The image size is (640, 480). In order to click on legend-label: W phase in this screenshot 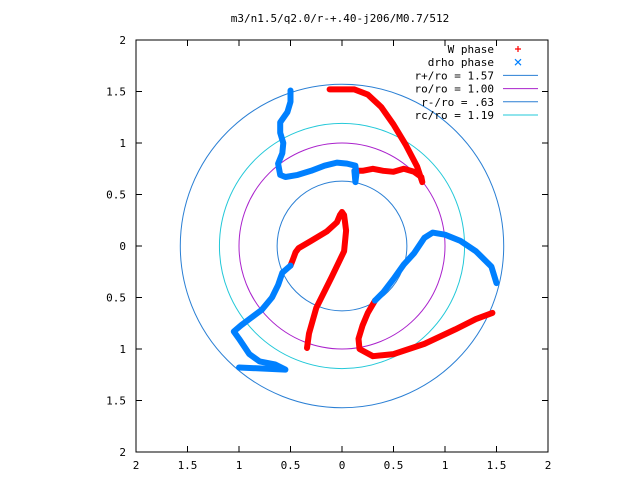, I will do `click(471, 49)`.